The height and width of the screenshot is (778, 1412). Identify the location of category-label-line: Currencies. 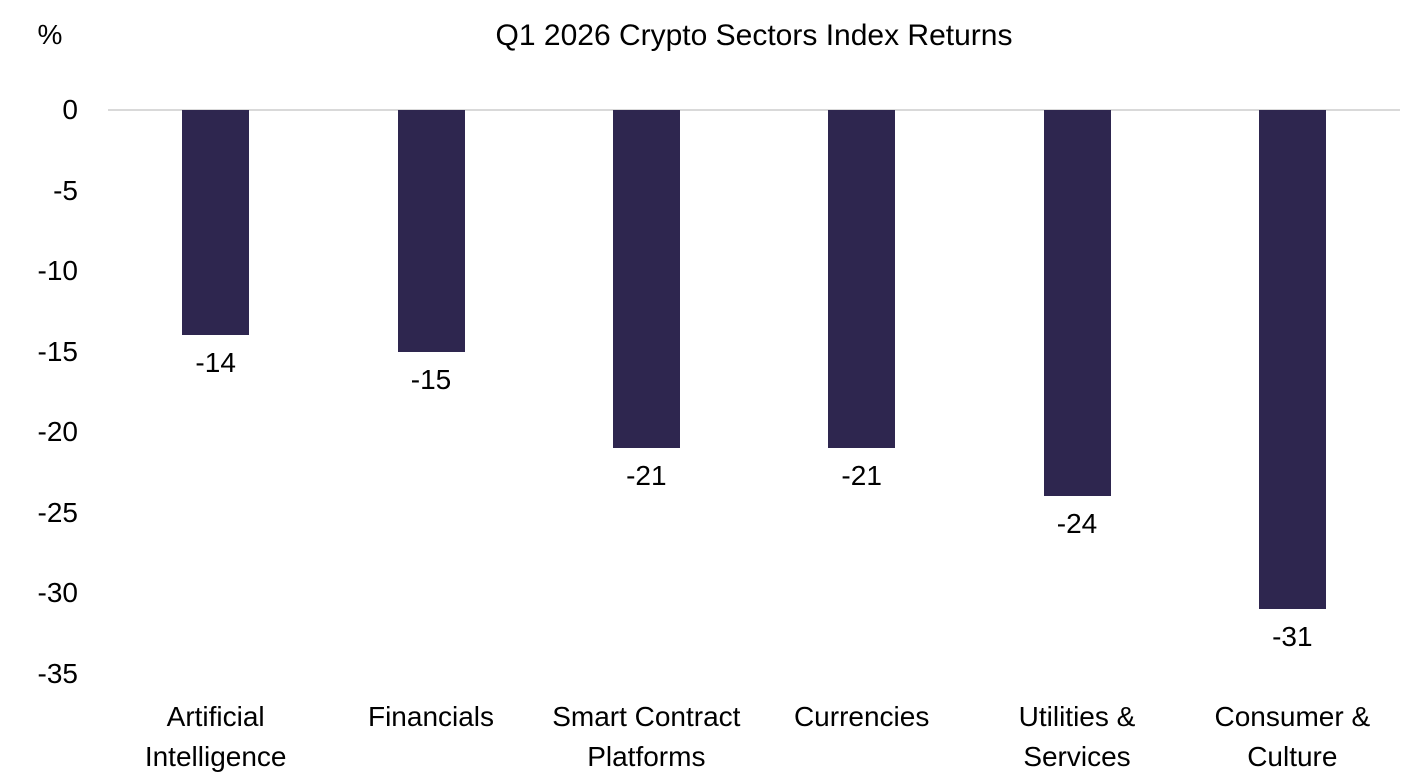
(861, 716).